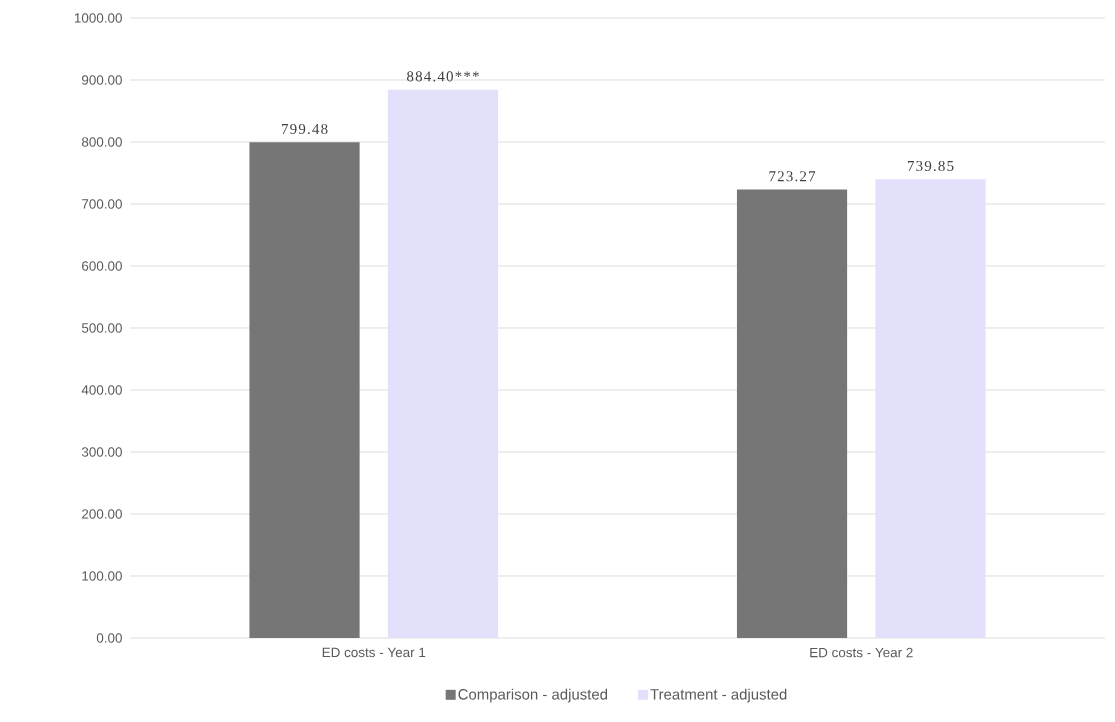 The image size is (1115, 722). I want to click on y-tick-label: 900.00, so click(101, 80).